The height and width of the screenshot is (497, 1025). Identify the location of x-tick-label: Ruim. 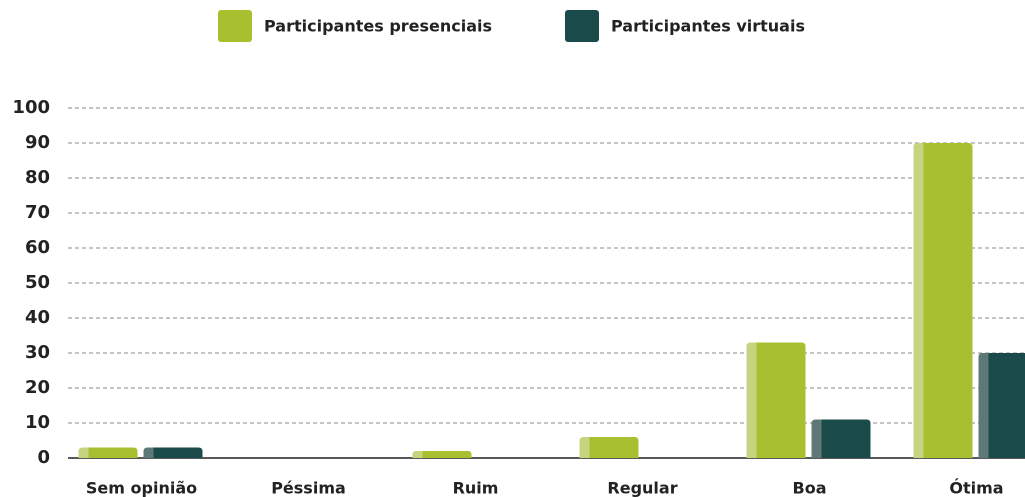
(476, 488).